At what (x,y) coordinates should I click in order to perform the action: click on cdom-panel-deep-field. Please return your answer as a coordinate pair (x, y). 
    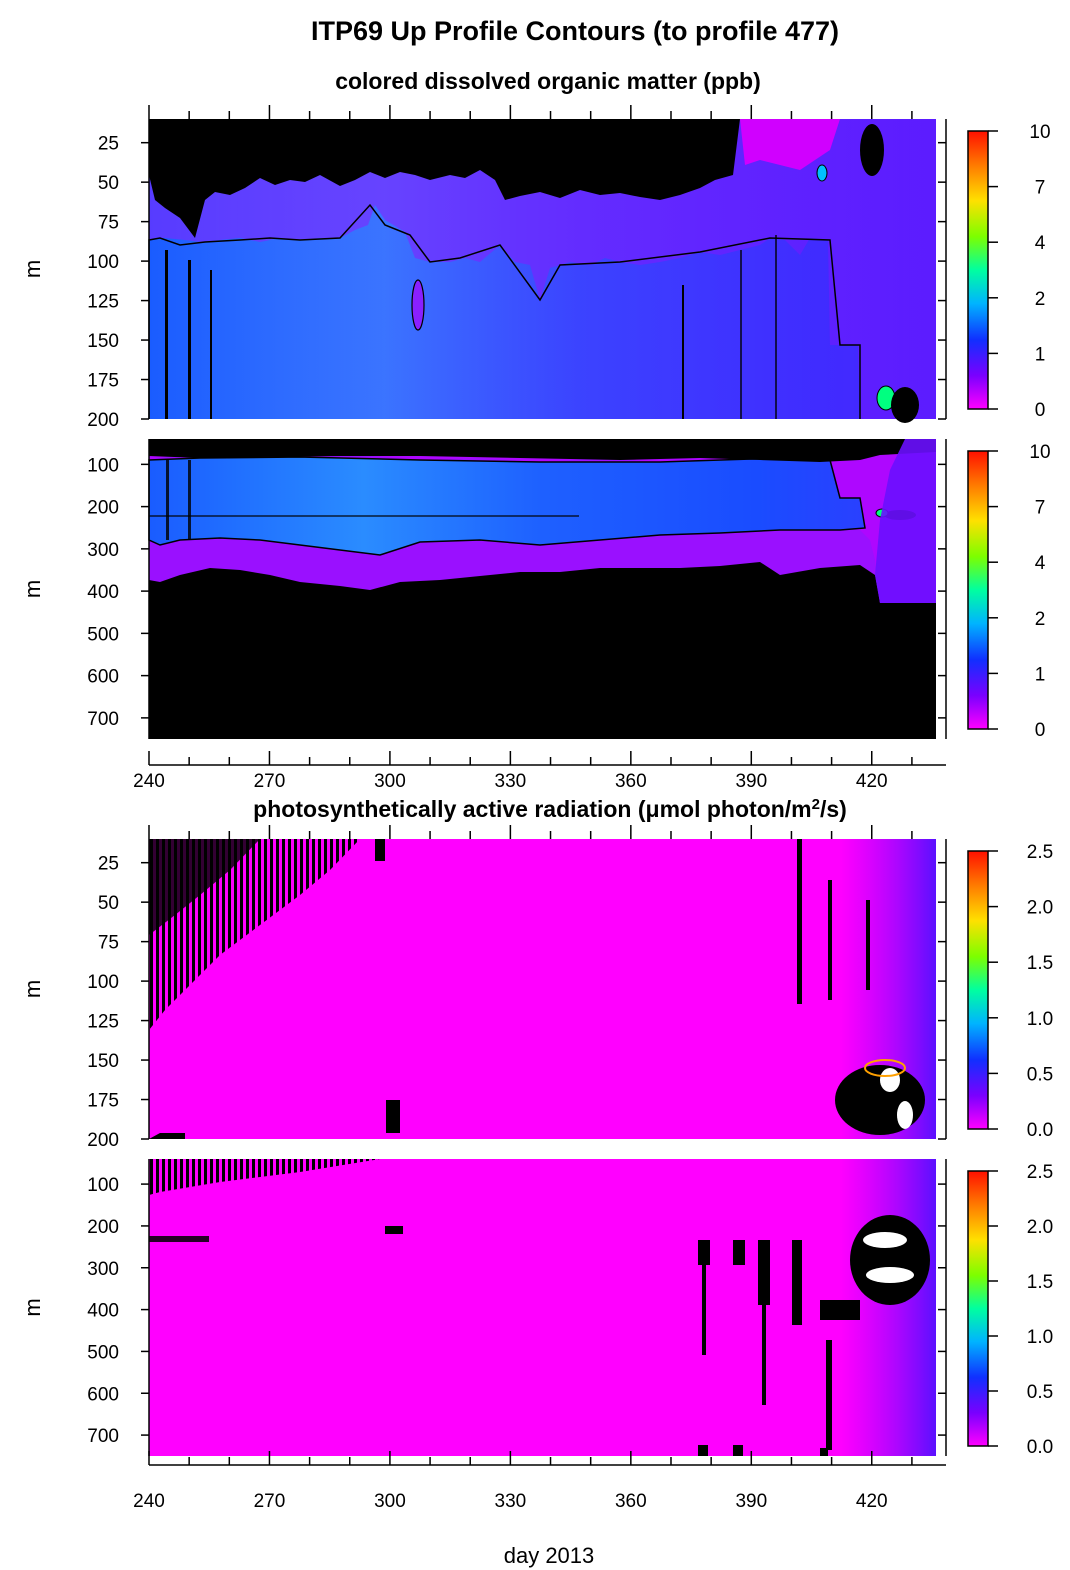
    Looking at the image, I should click on (542, 589).